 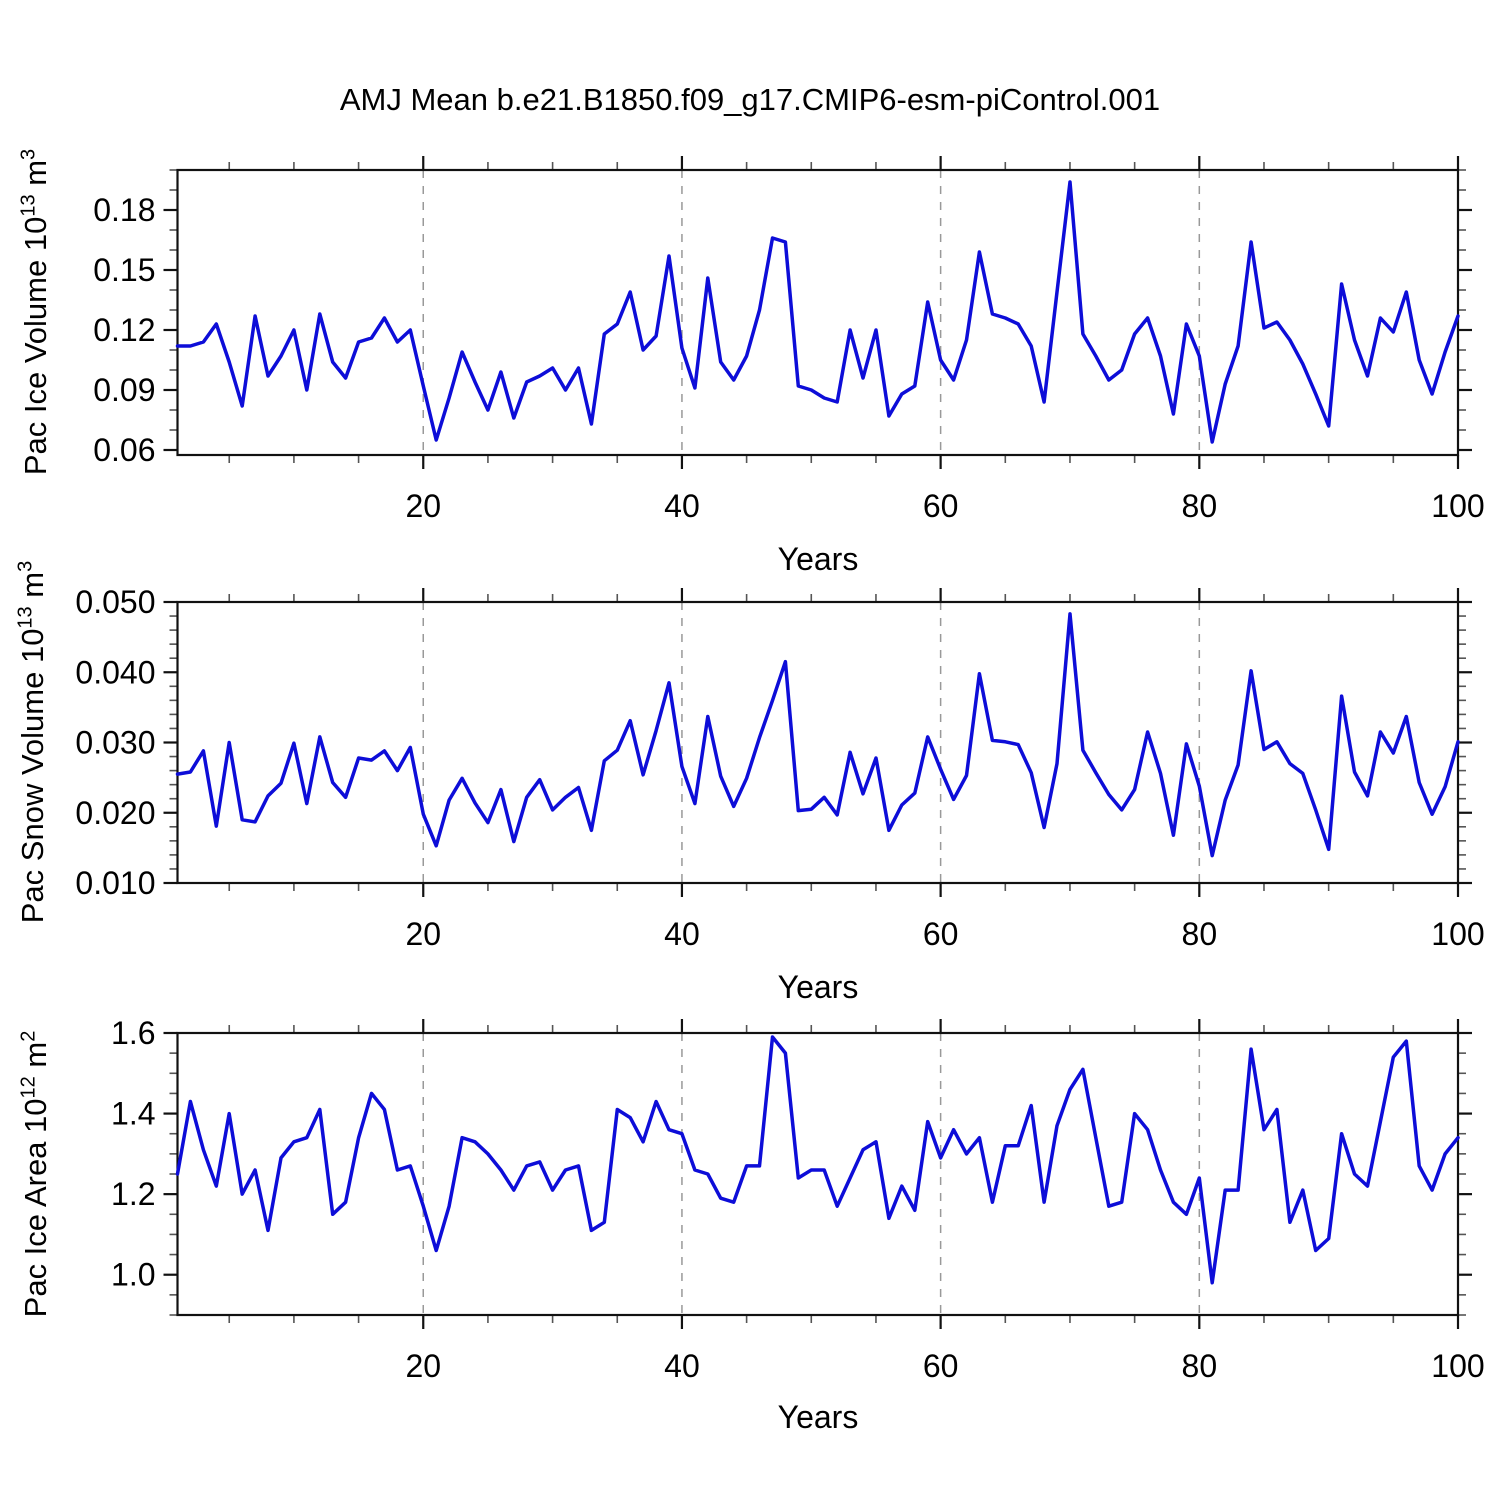 I want to click on y-tick-label: 1.2, so click(x=133, y=1194).